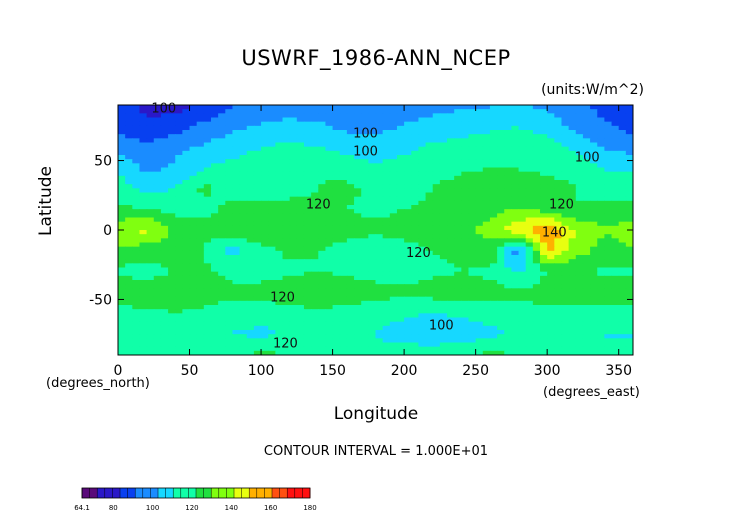 Image resolution: width=752 pixels, height=532 pixels. What do you see at coordinates (231, 508) in the screenshot?
I see `colorbar-tick-label: 140` at bounding box center [231, 508].